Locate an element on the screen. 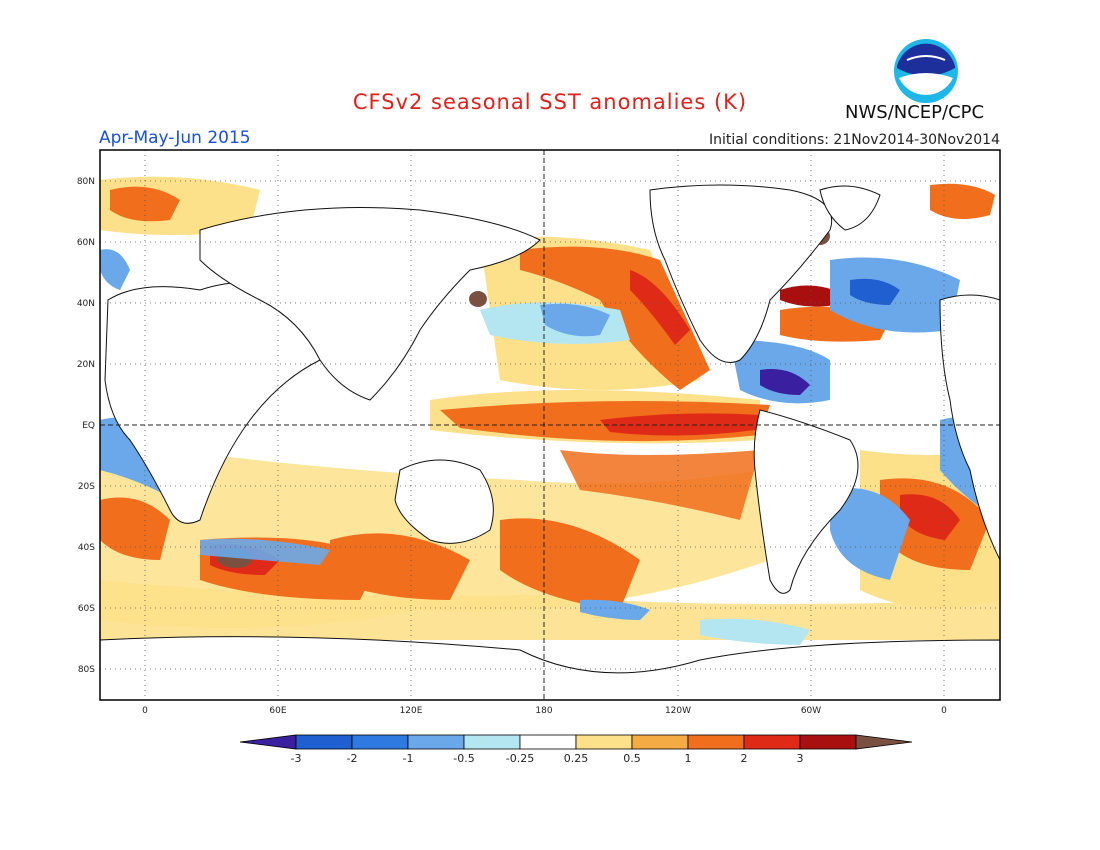 The image size is (1100, 850). lat-label: 40S is located at coordinates (86, 548).